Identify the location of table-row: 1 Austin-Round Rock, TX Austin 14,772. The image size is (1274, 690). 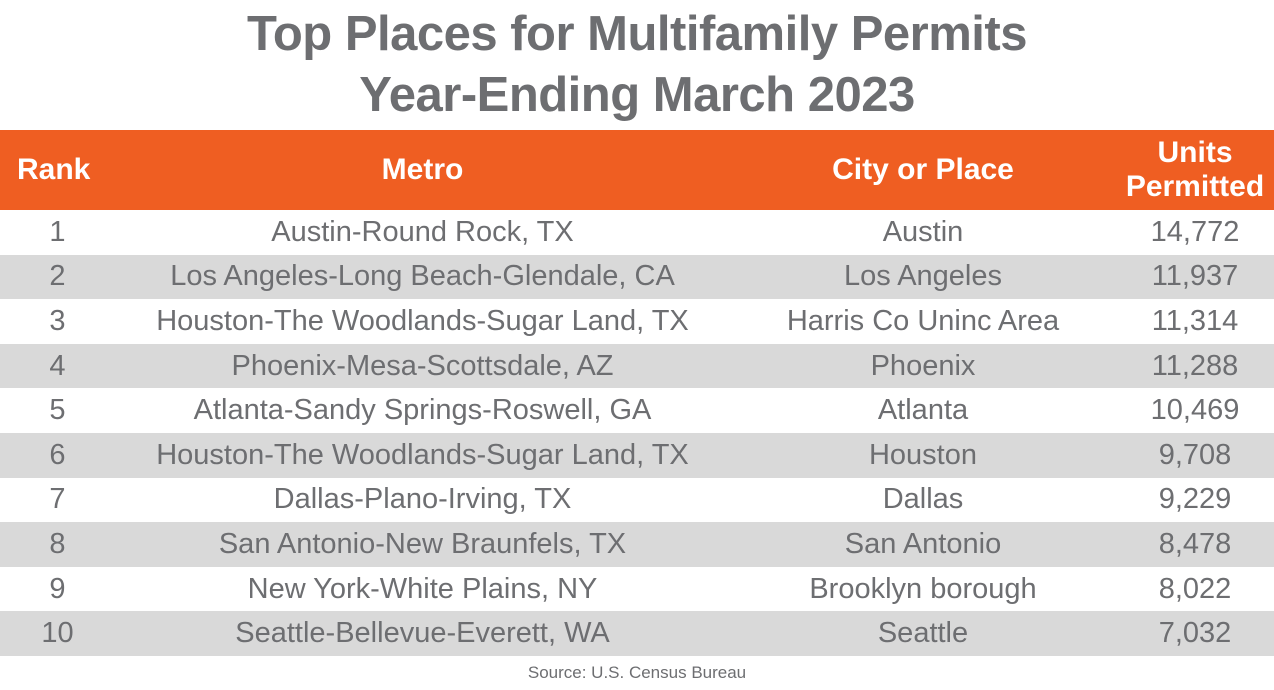
(637, 232).